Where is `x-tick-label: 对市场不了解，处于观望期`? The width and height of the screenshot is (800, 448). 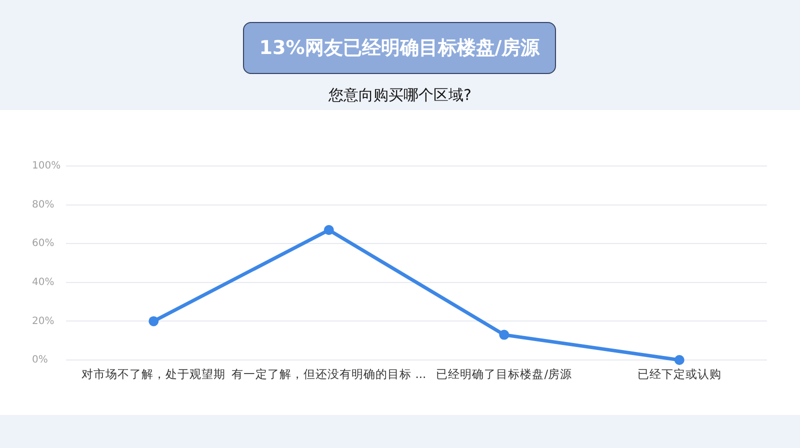 x-tick-label: 对市场不了解，处于观望期 is located at coordinates (154, 373).